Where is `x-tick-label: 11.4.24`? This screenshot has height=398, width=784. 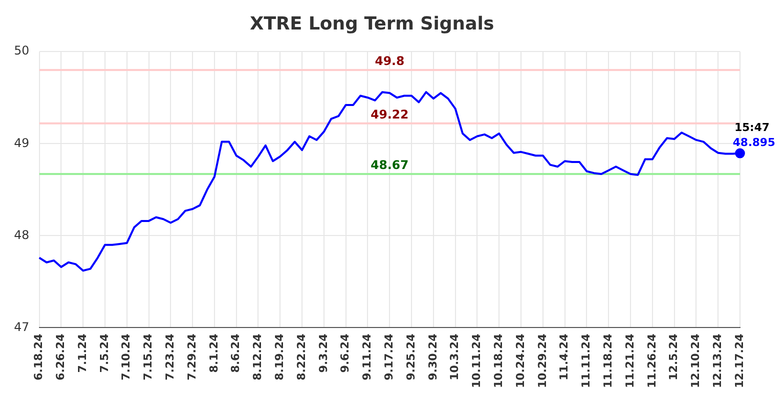 x-tick-label: 11.4.24 is located at coordinates (564, 356).